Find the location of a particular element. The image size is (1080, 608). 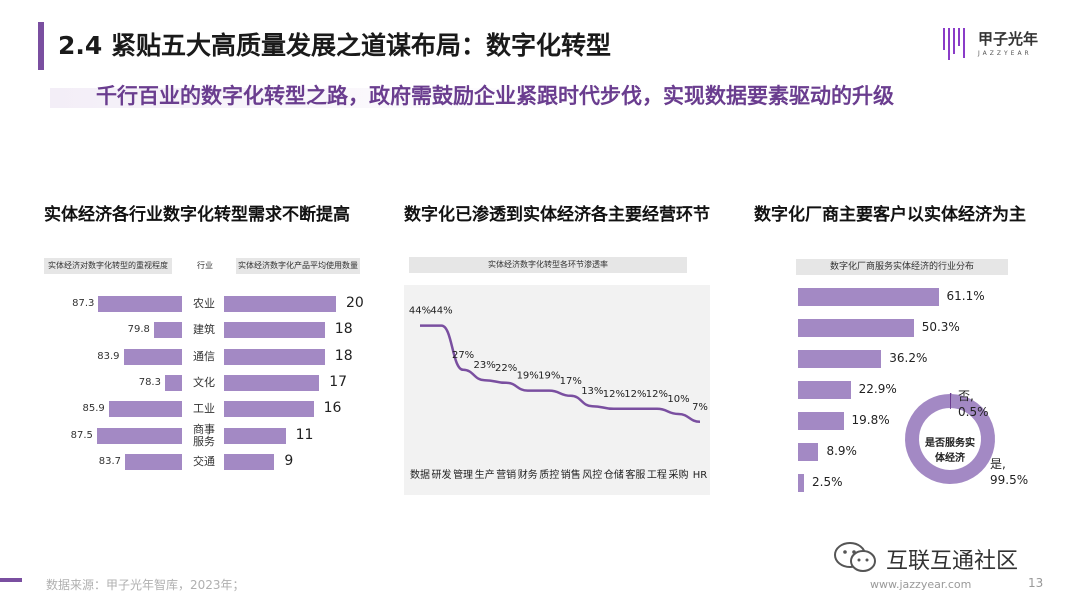

line-chart-header: 实体经济数字化转型各环节渗透率 is located at coordinates (548, 265).